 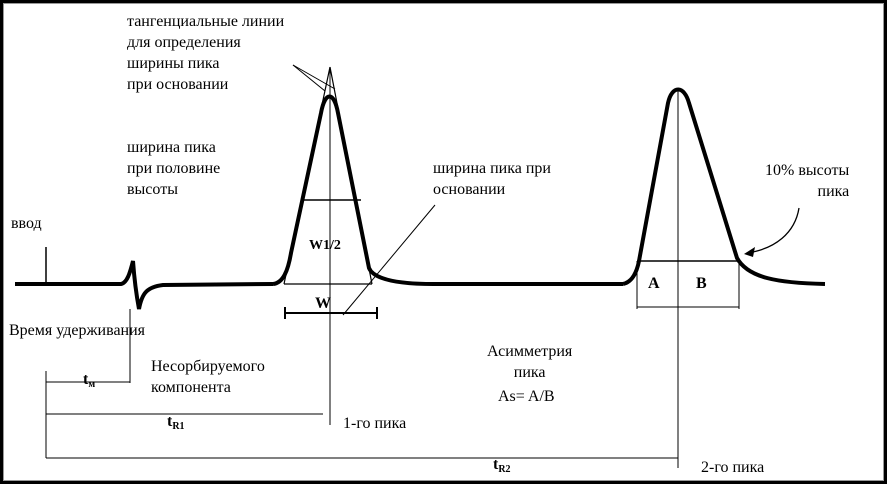 What do you see at coordinates (170, 421) in the screenshot?
I see `tr1-main: t` at bounding box center [170, 421].